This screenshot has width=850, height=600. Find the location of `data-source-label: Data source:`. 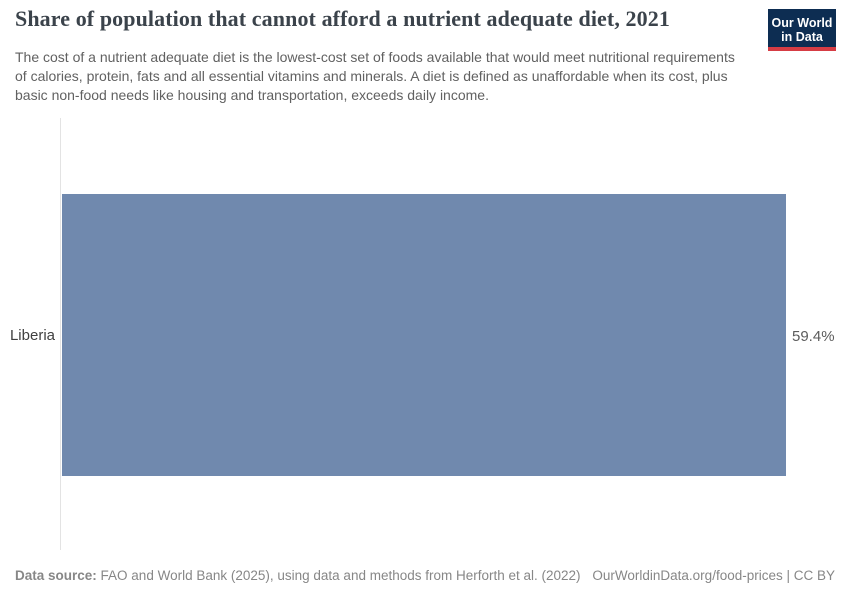

data-source-label: Data source: is located at coordinates (56, 575).